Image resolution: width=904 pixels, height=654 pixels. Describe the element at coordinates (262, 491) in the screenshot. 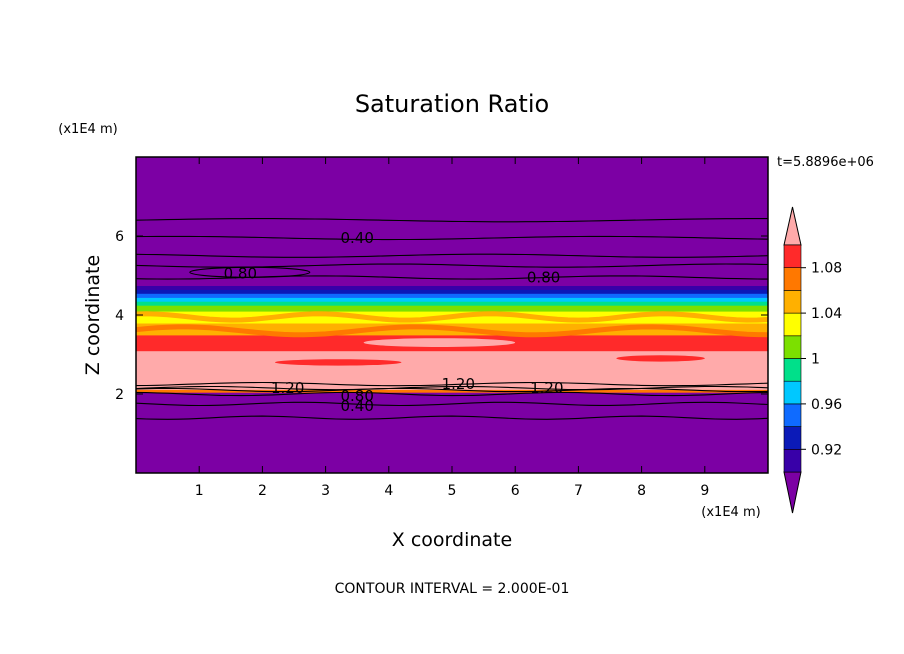

I see `x-tick-label: 2` at that location.